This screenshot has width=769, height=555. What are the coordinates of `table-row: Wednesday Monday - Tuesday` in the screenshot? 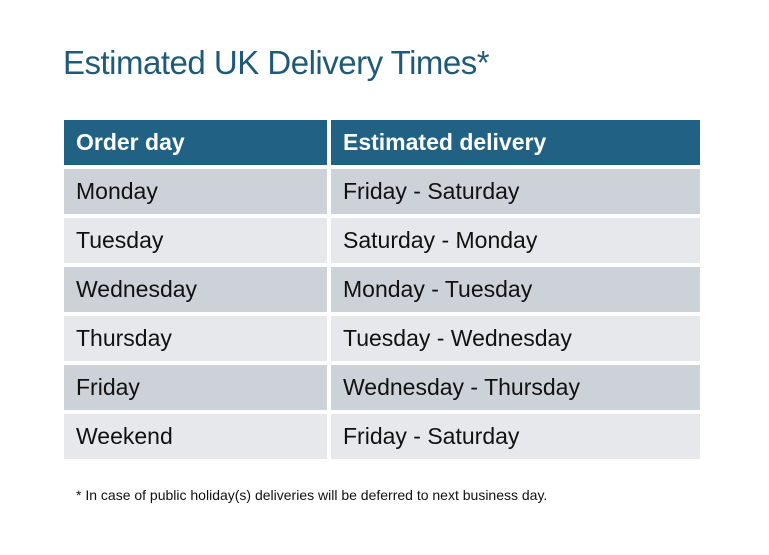 It's located at (382, 289).